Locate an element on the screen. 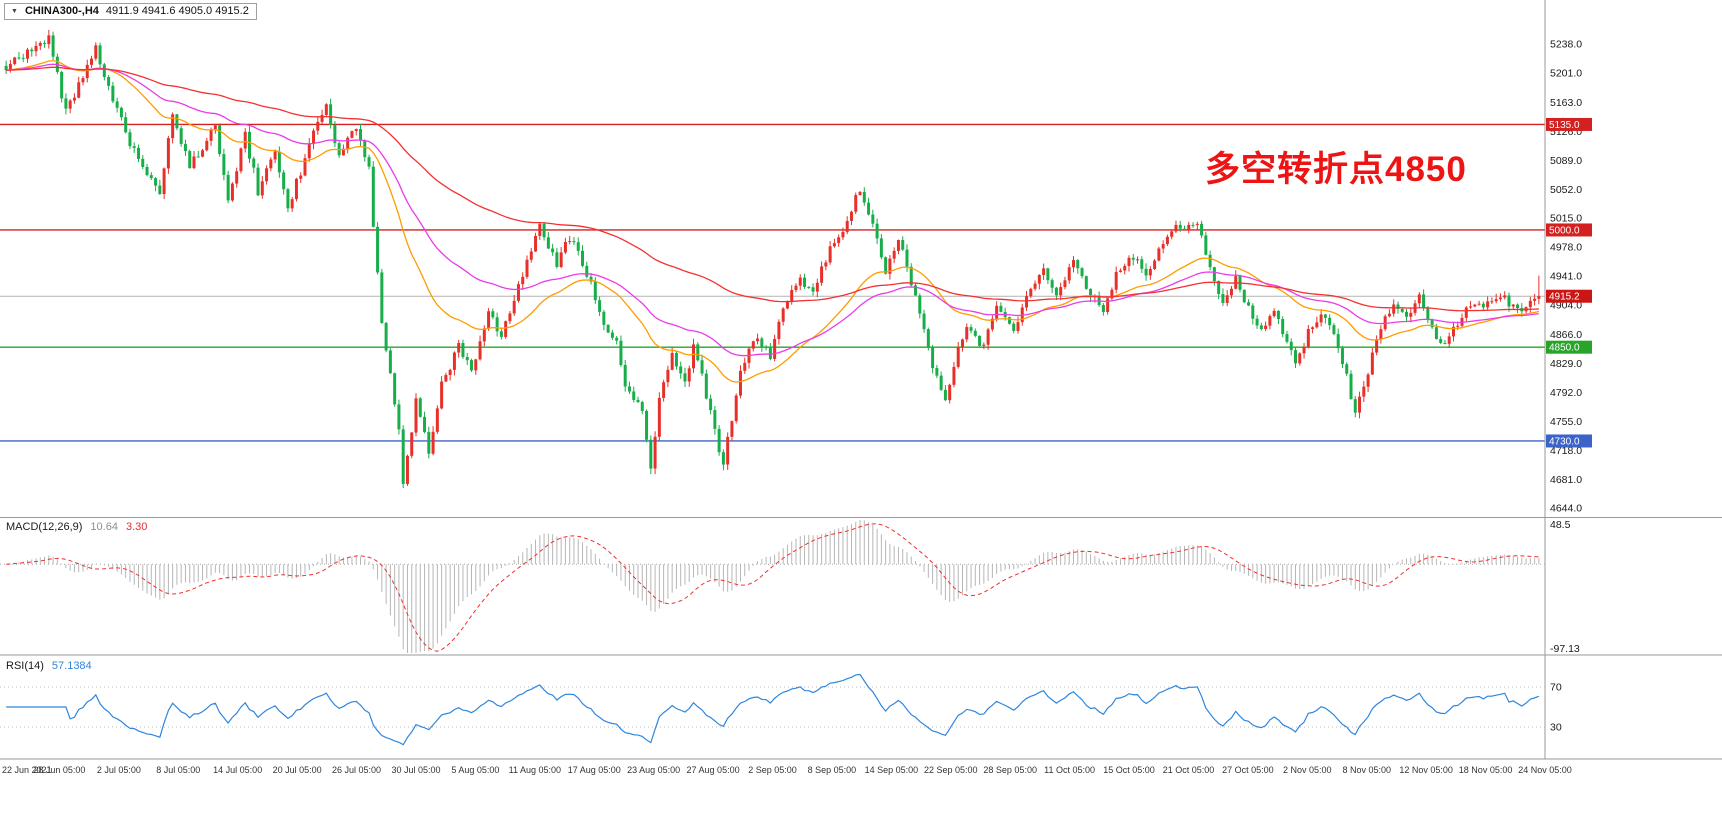  price-axis-label: 4644.0 is located at coordinates (1566, 509).